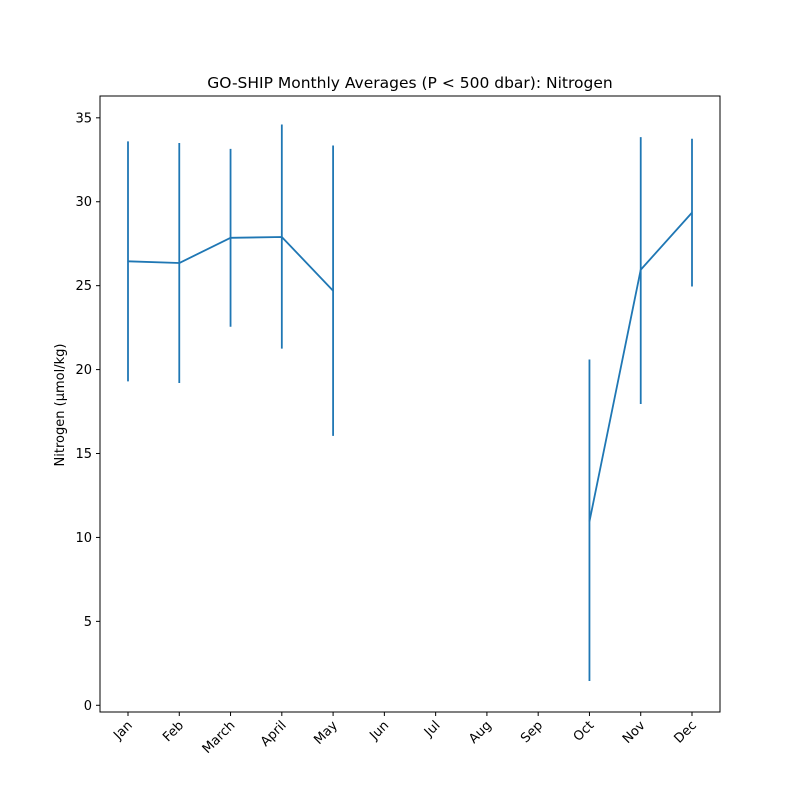 The height and width of the screenshot is (800, 800). What do you see at coordinates (634, 732) in the screenshot?
I see `x-tick-label: Nov` at bounding box center [634, 732].